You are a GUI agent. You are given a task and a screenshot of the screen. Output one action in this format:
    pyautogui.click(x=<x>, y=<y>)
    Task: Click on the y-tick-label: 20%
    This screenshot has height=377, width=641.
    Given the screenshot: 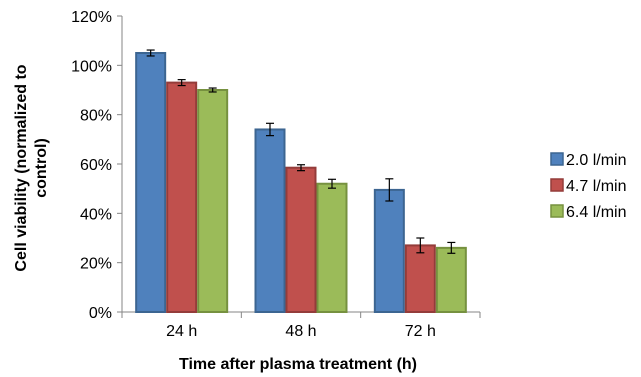 What is the action you would take?
    pyautogui.click(x=96, y=264)
    